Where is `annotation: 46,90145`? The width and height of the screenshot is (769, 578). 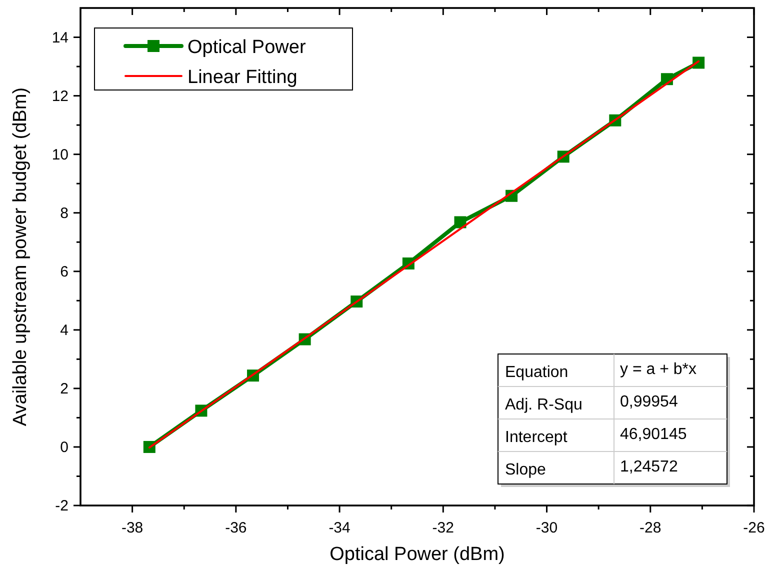 annotation: 46,90145 is located at coordinates (653, 434).